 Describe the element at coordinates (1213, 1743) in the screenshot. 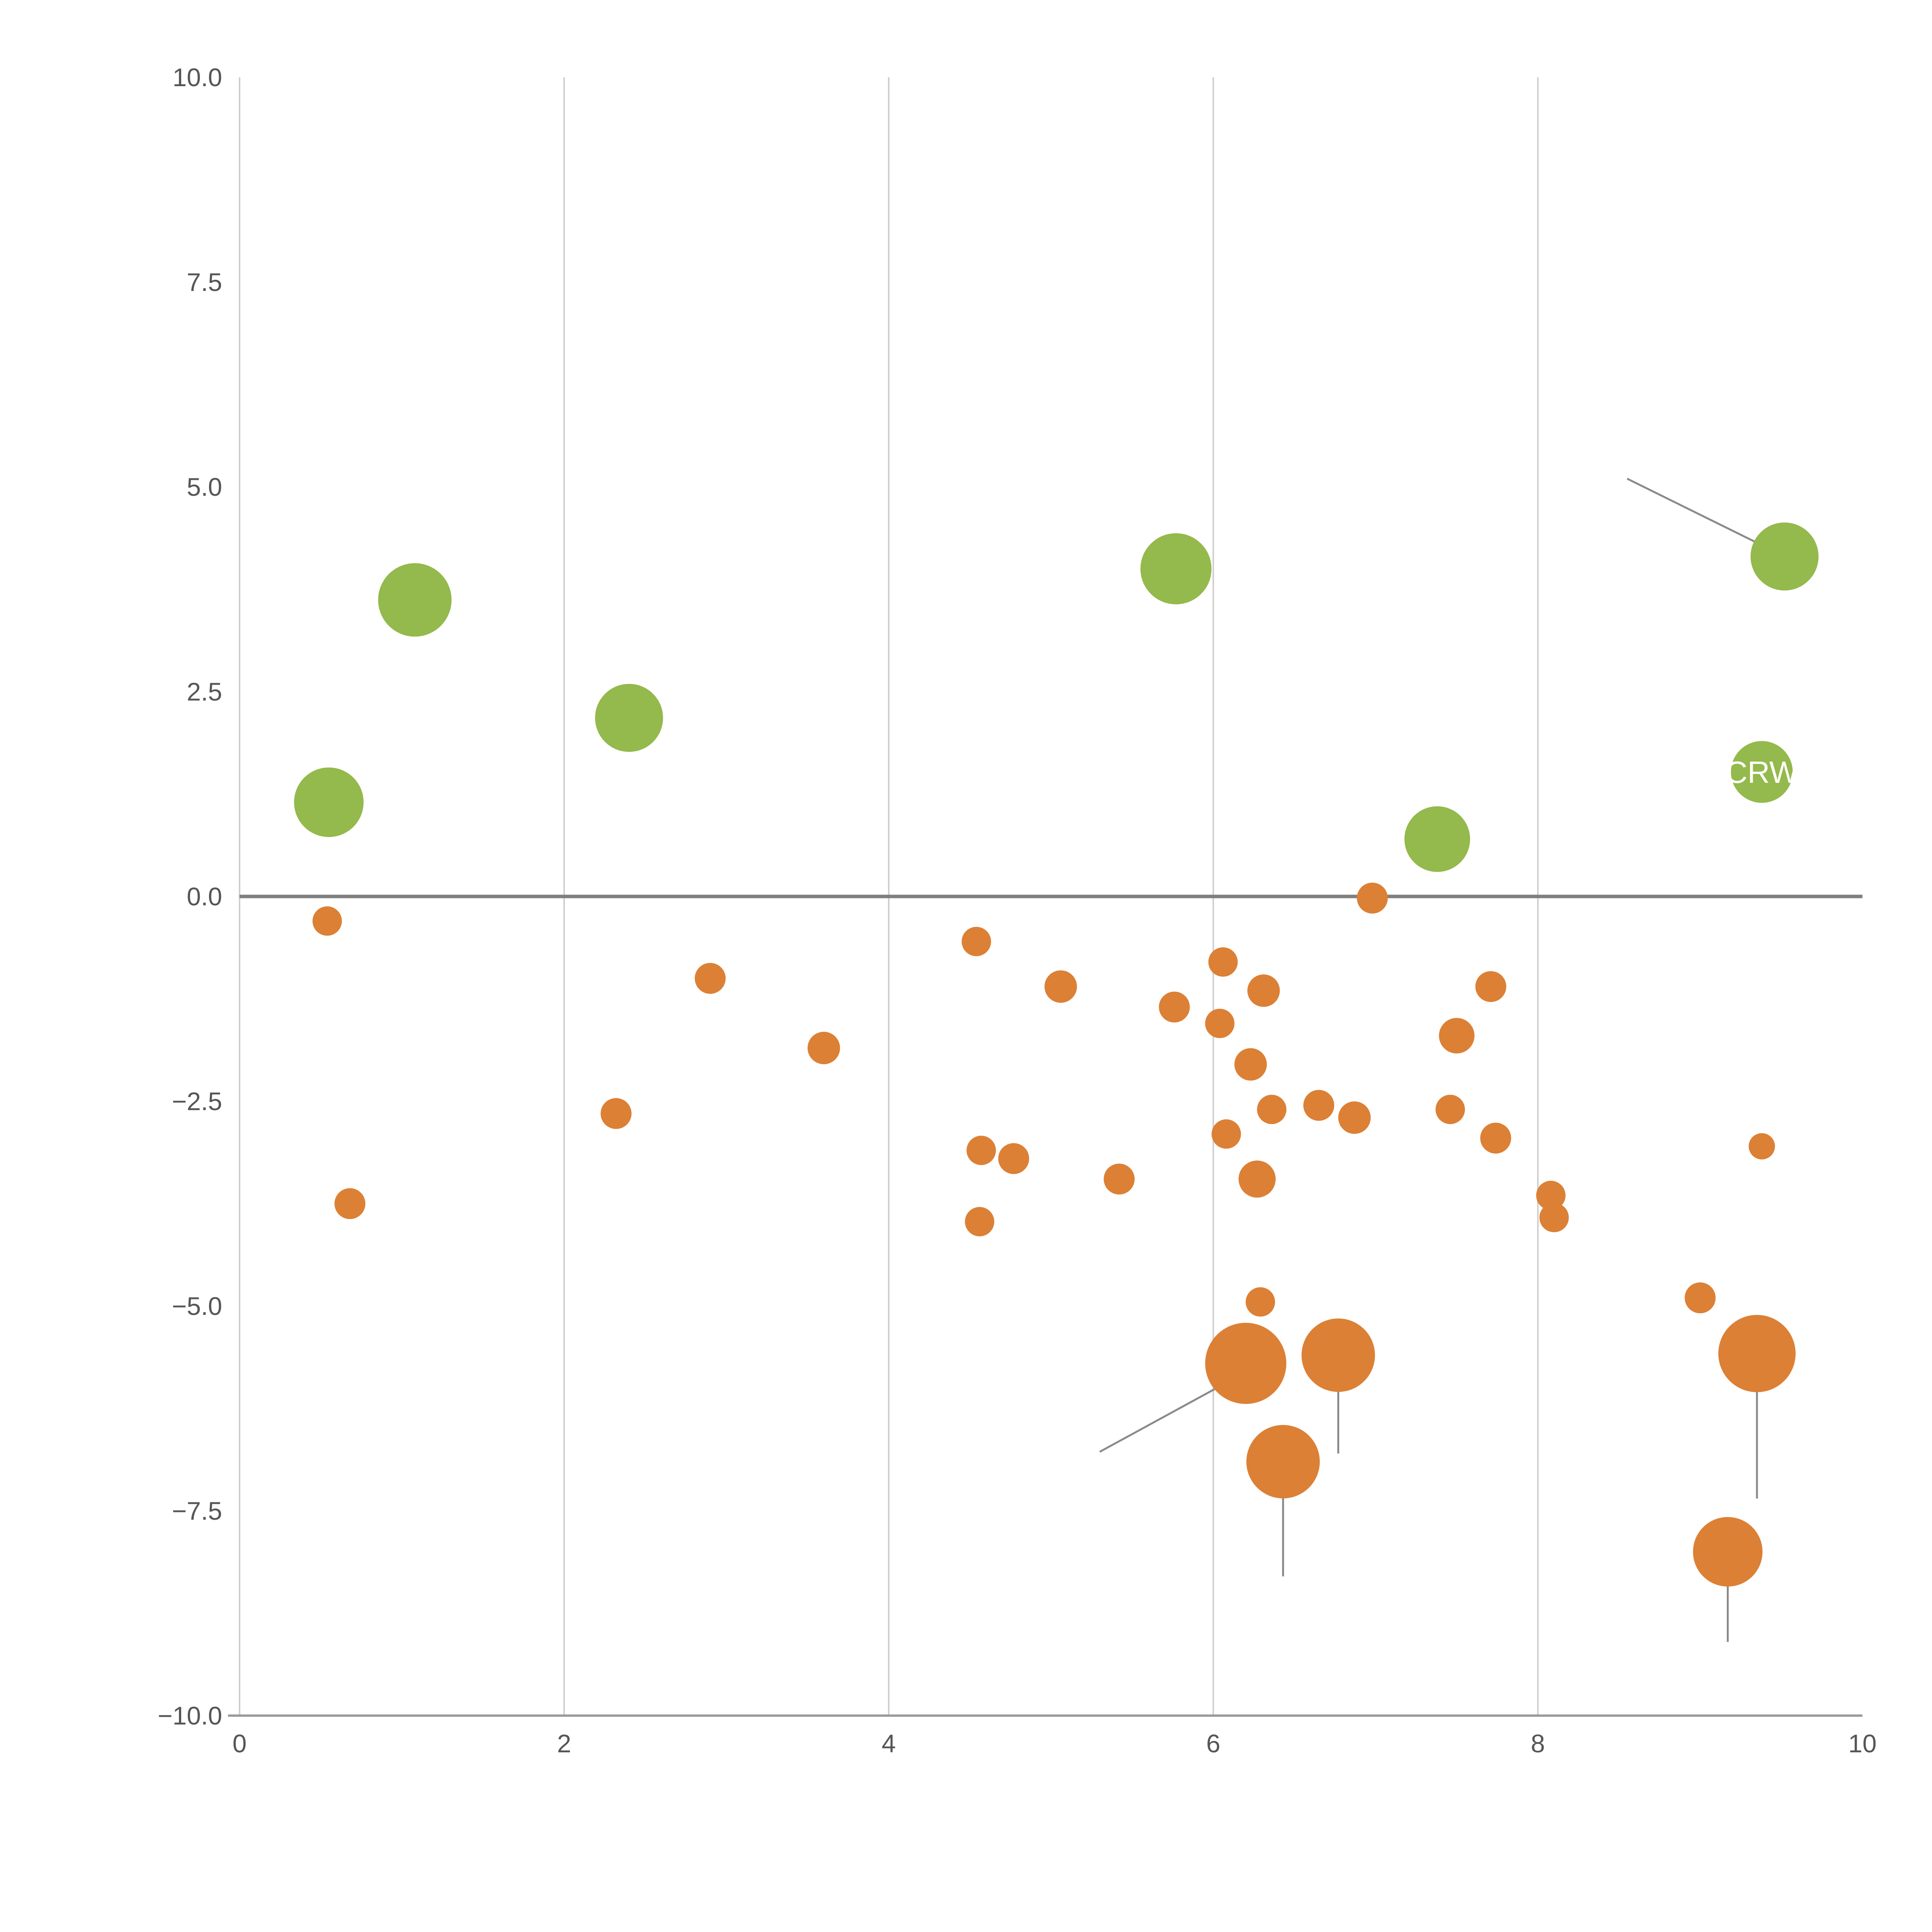

I see `x-tick-label: 6` at that location.